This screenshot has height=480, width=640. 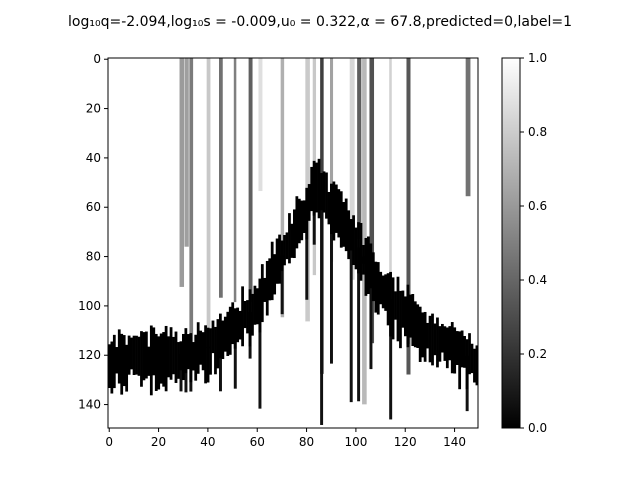 What do you see at coordinates (306, 442) in the screenshot?
I see `x-tick-label: 80` at bounding box center [306, 442].